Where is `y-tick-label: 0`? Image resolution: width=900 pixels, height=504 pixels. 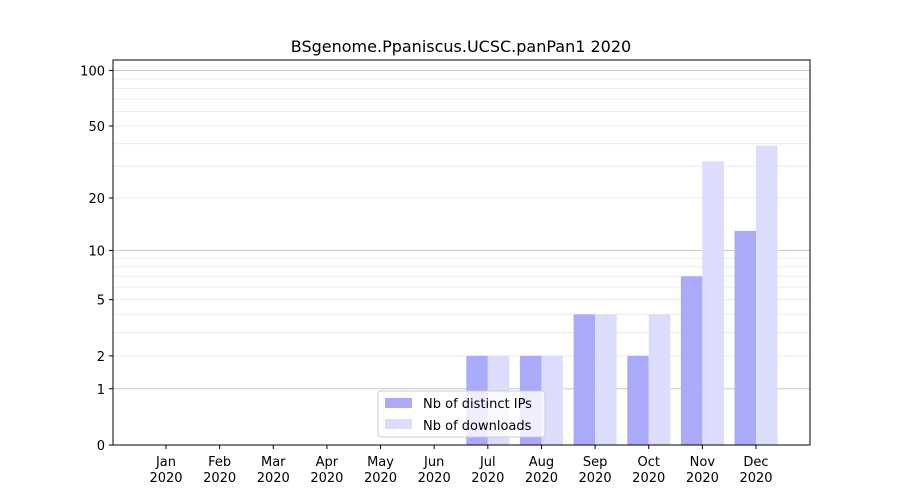 y-tick-label: 0 is located at coordinates (101, 446).